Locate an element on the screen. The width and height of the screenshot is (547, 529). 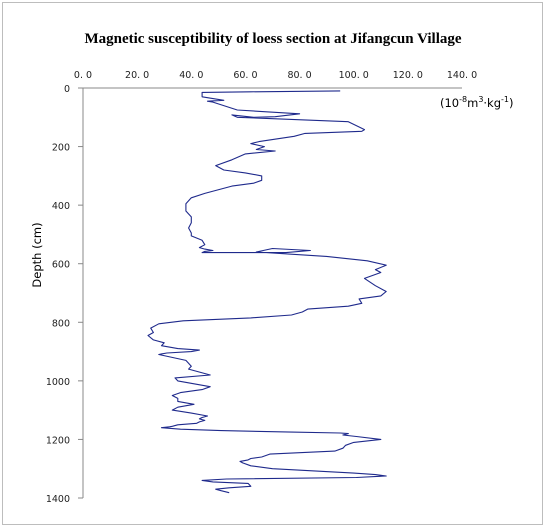
unit-mid: m is located at coordinates (472, 103).